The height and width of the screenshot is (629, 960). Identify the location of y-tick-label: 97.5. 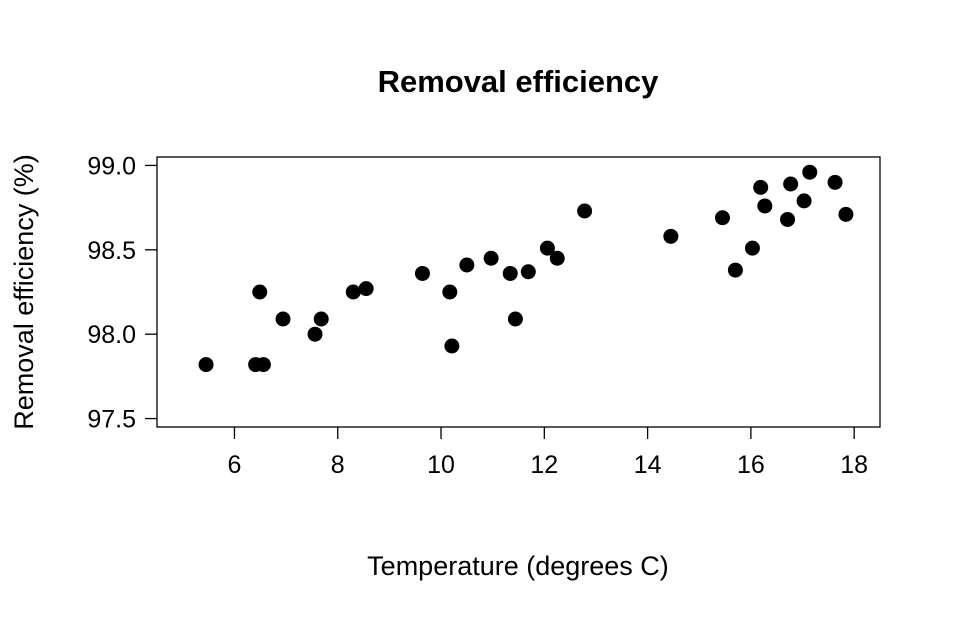
(111, 420).